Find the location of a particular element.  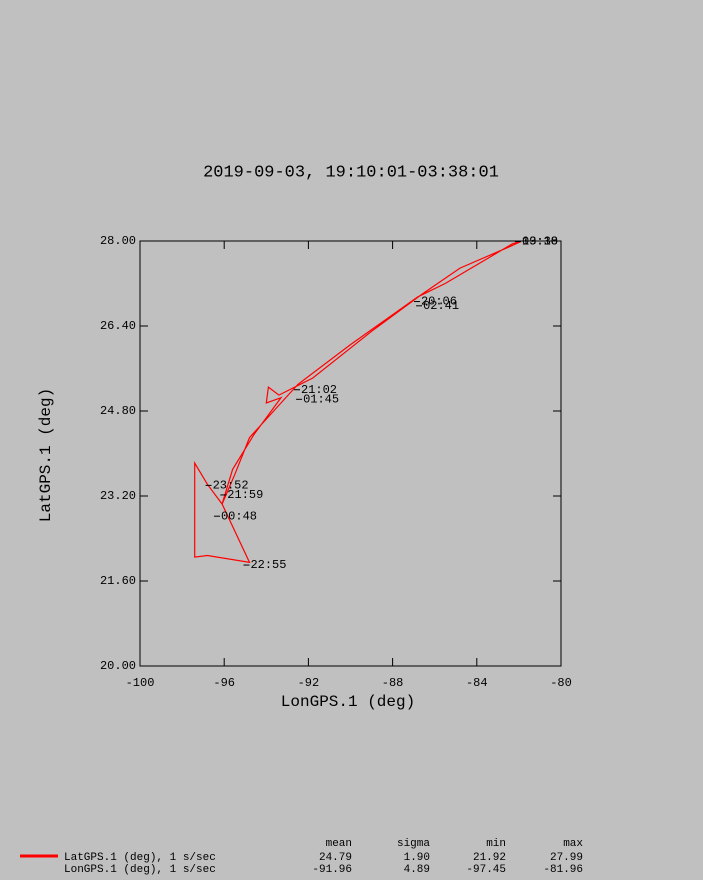

y-tick-label: 20.00 is located at coordinates (118, 666).